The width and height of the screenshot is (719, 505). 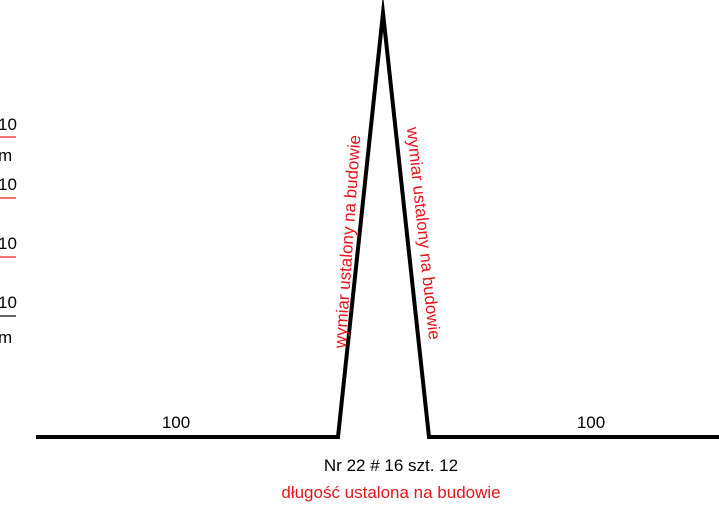 I want to click on margin-mark-5: 10, so click(x=8, y=302).